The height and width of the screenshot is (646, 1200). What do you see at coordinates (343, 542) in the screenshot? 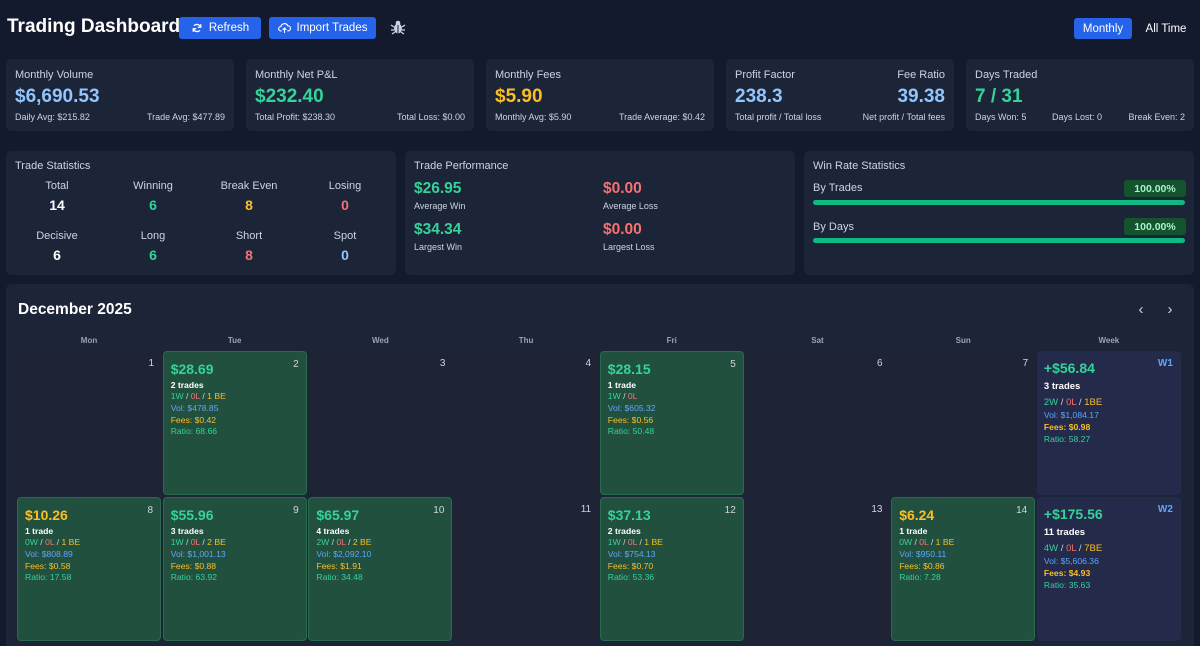
I see `win-loss-breakdown: 2W / 0L / 2 BE` at bounding box center [343, 542].